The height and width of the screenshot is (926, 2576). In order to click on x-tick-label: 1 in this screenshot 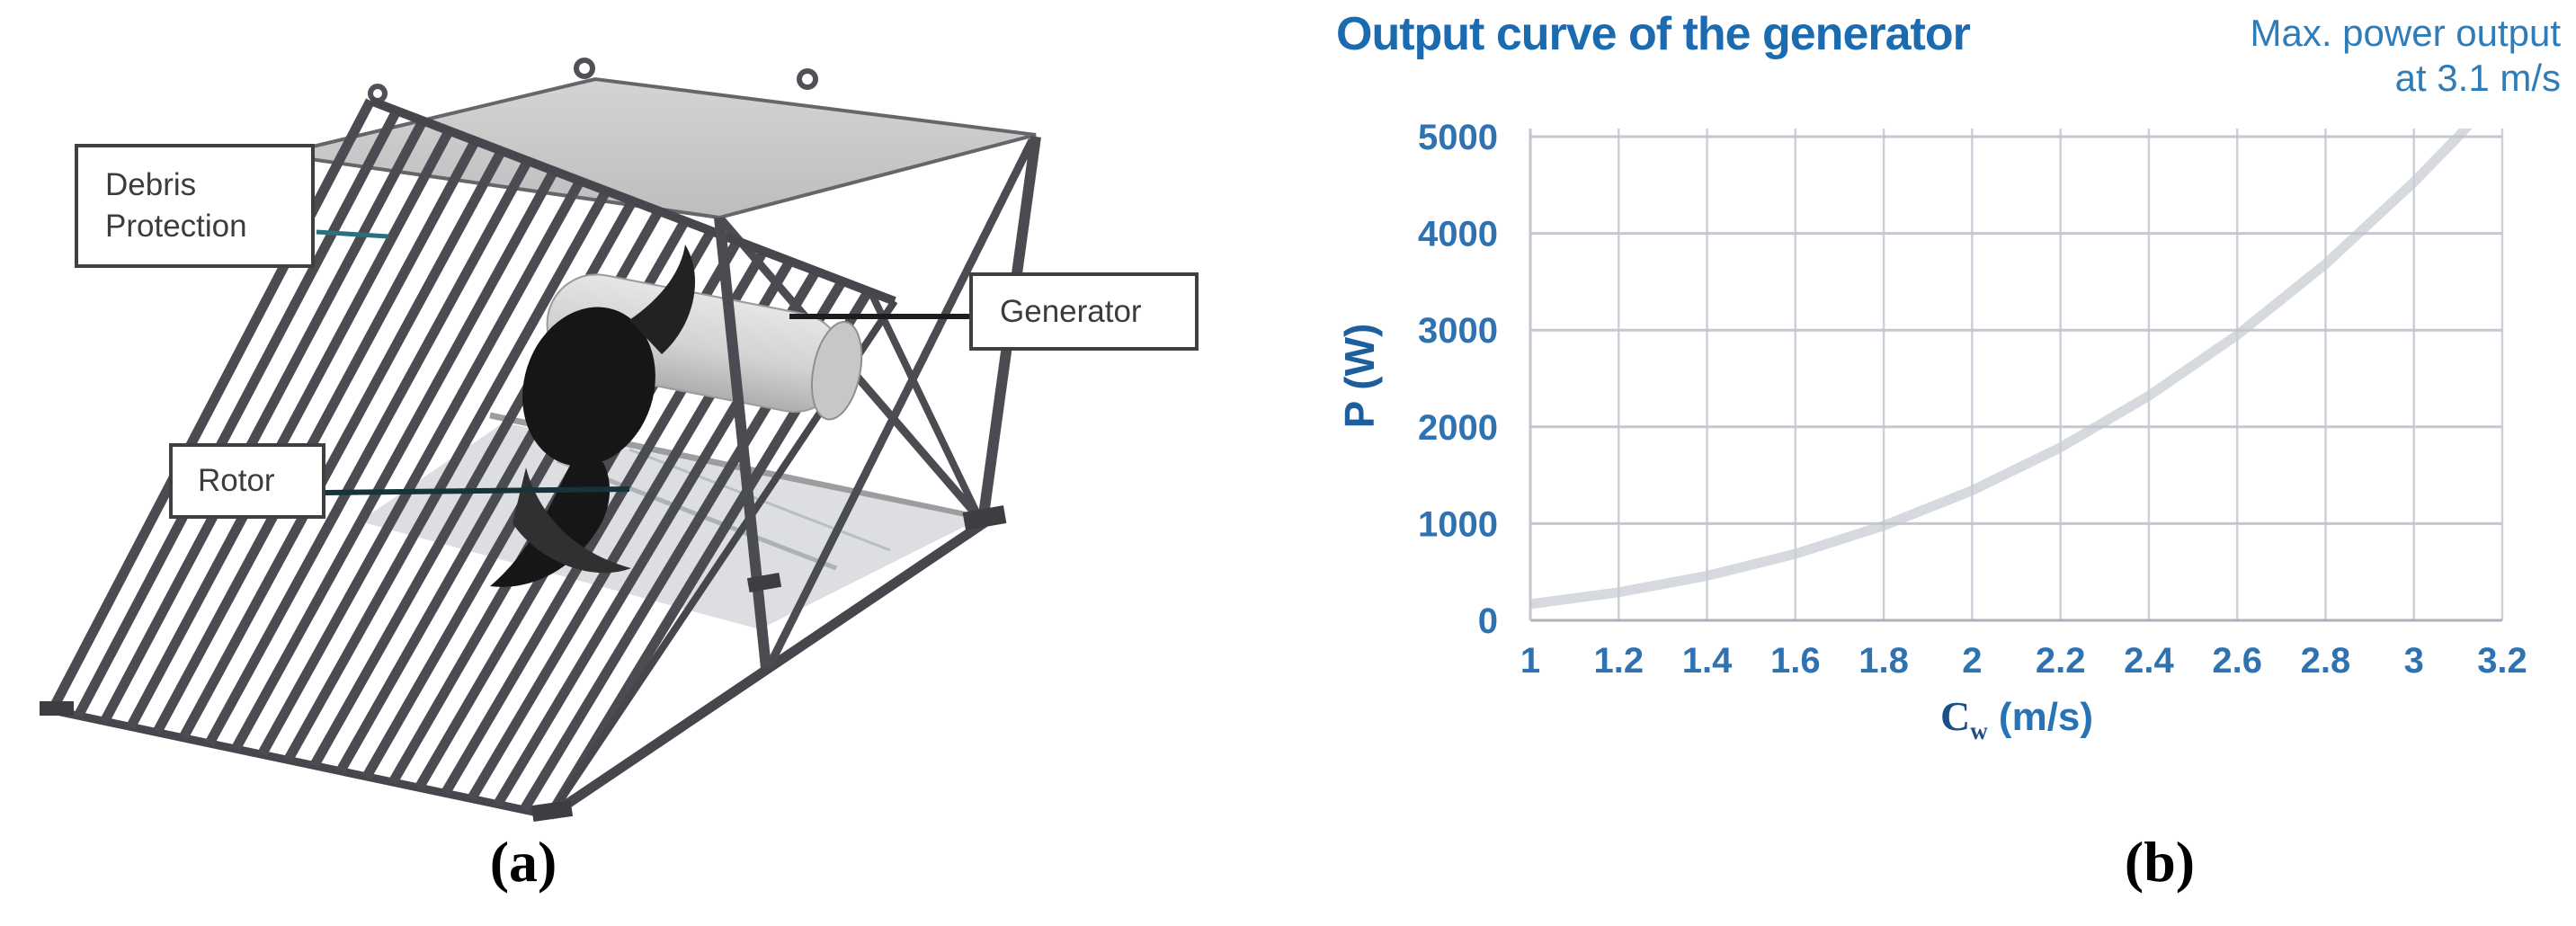, I will do `click(1530, 661)`.